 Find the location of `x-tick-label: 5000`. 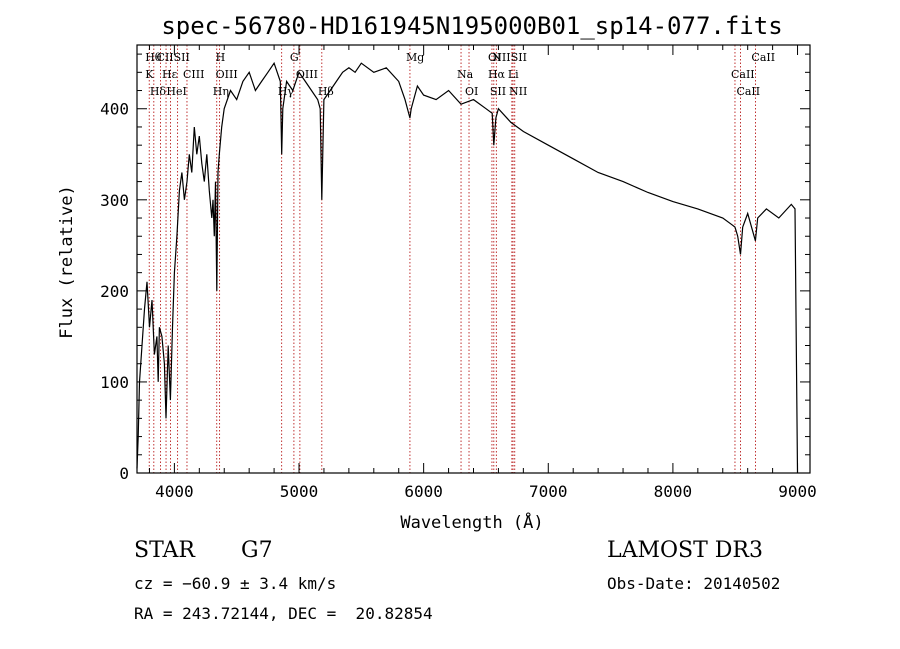

x-tick-label: 5000 is located at coordinates (299, 491).